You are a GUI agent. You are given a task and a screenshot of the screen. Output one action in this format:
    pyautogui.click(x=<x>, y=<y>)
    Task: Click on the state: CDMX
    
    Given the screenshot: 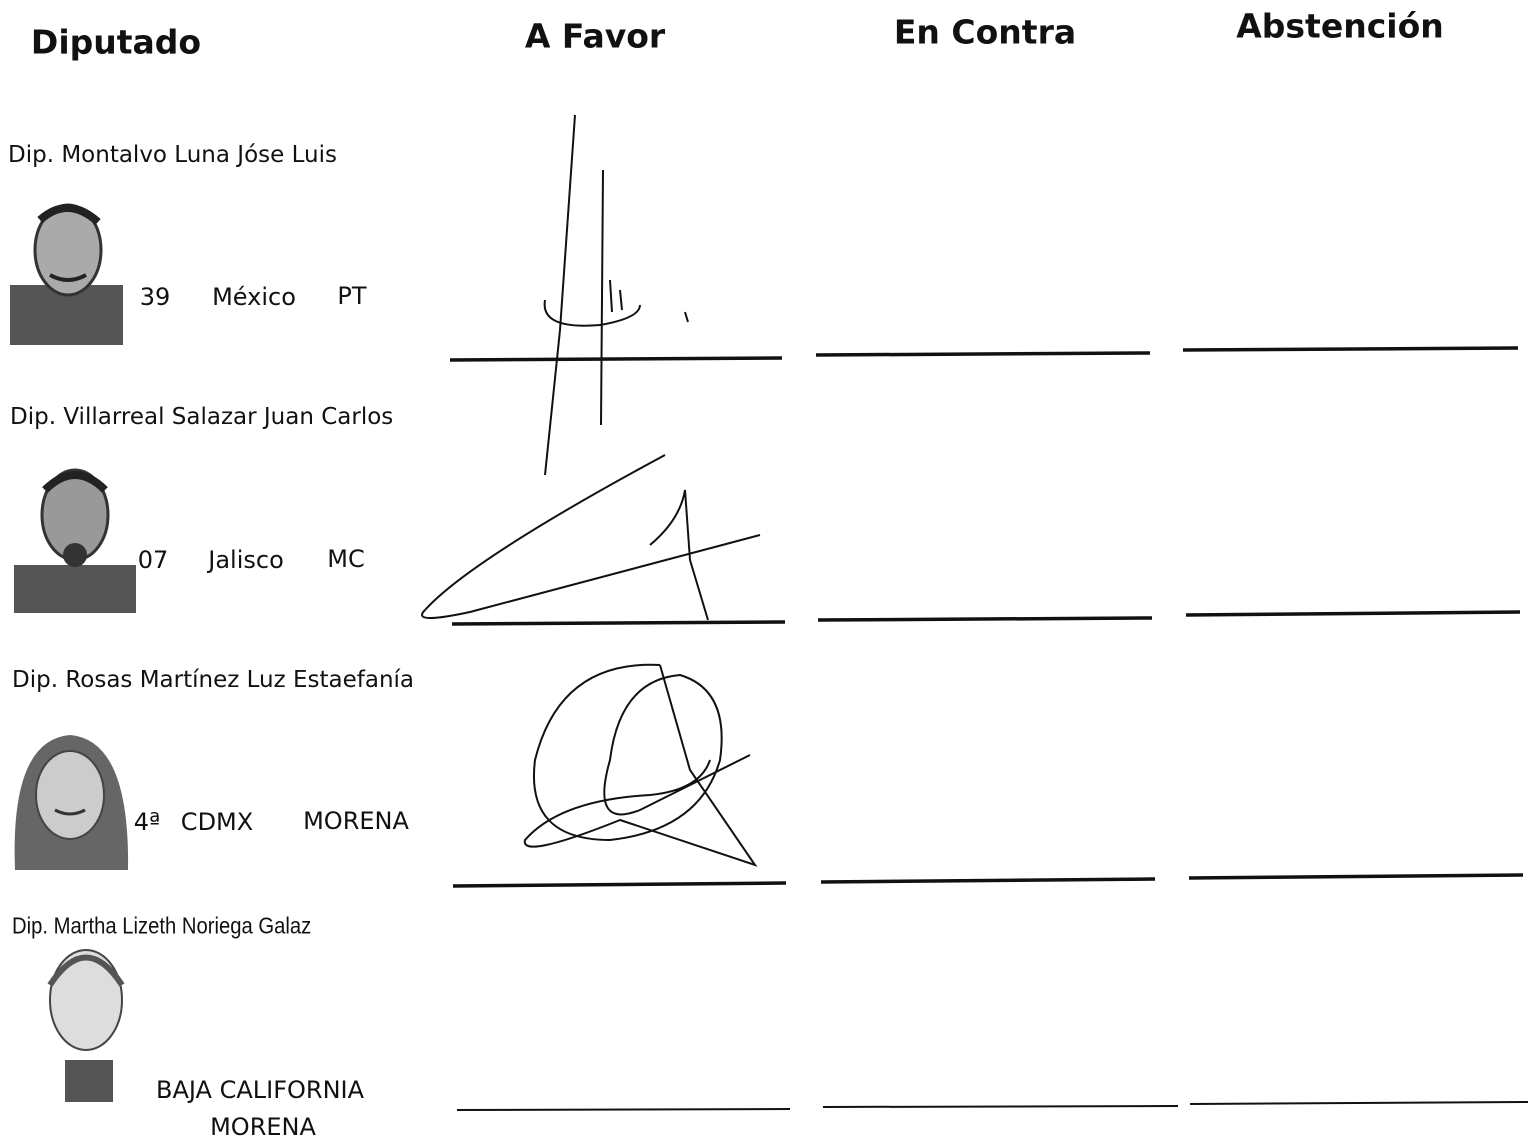 What is the action you would take?
    pyautogui.click(x=217, y=822)
    